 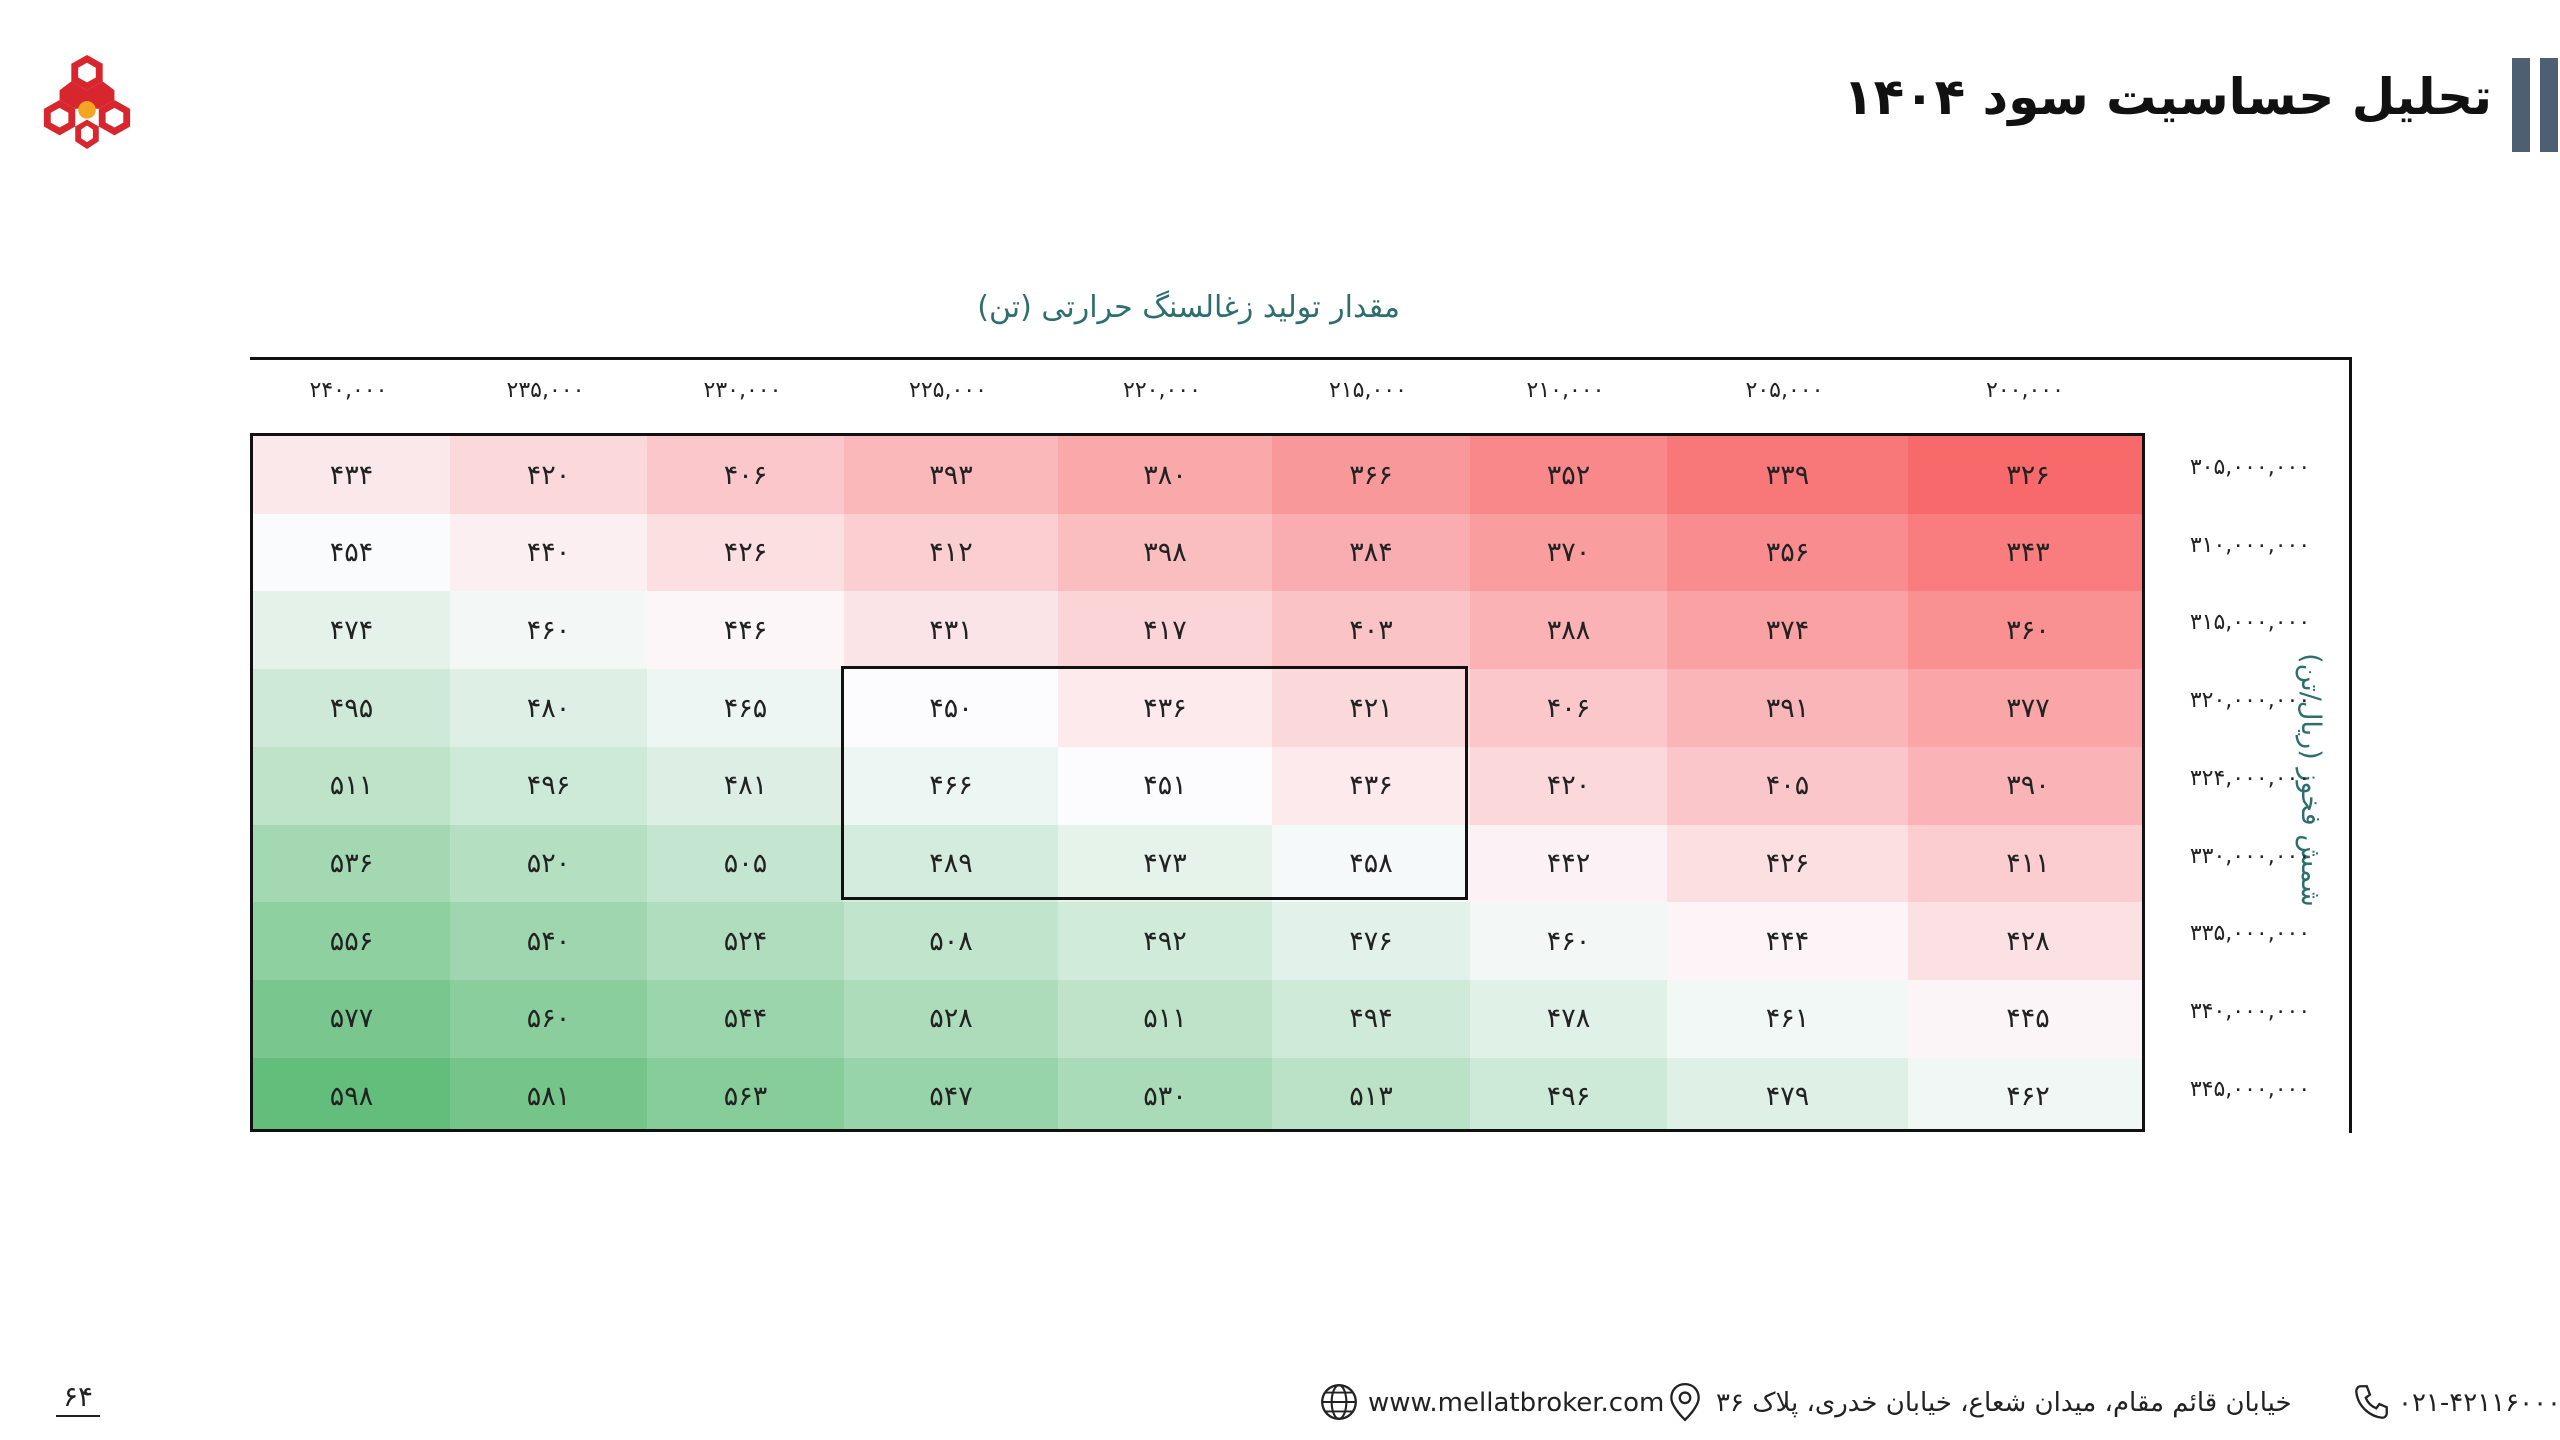 What do you see at coordinates (2025, 708) in the screenshot?
I see `heatmap-cell: ۳۷۷` at bounding box center [2025, 708].